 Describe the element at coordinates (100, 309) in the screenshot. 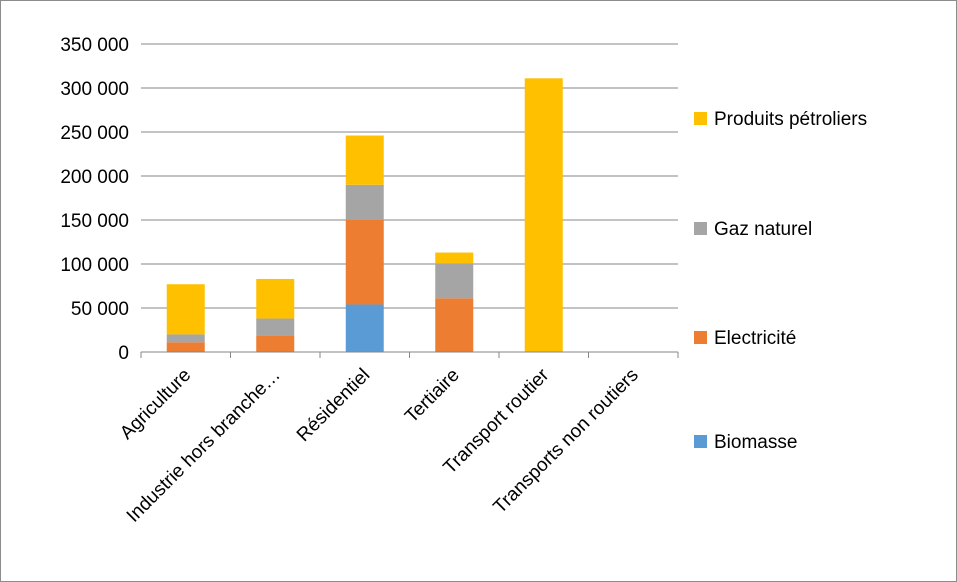

I see `y-tick-label: 50 000` at that location.